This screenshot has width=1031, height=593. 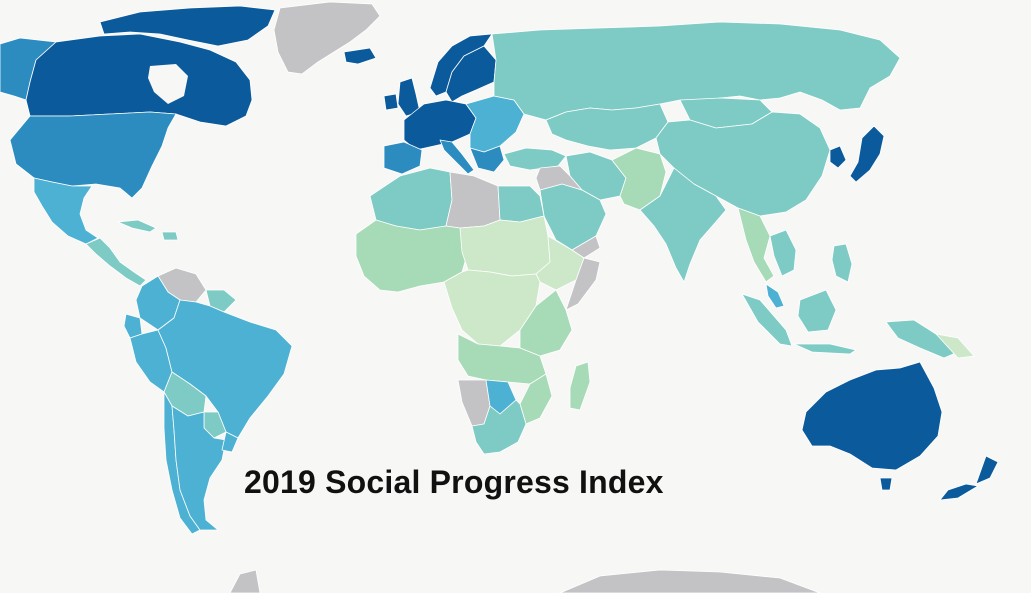 I want to click on region-malaysia, so click(x=775, y=296).